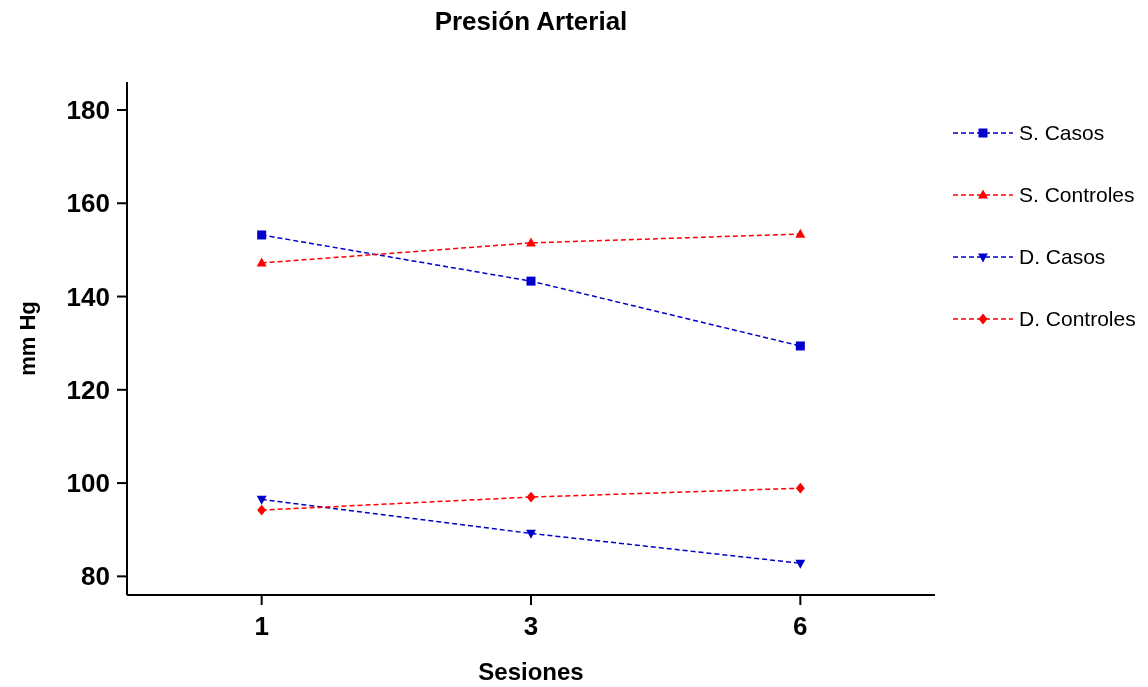 This screenshot has height=687, width=1148. What do you see at coordinates (88, 389) in the screenshot?
I see `y-tick-label: 120` at bounding box center [88, 389].